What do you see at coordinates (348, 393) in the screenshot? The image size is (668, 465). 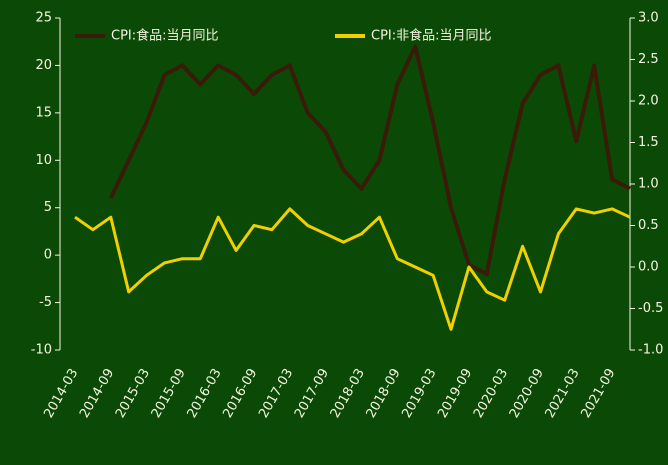 I see `x-tick-label: 2018-03` at bounding box center [348, 393].